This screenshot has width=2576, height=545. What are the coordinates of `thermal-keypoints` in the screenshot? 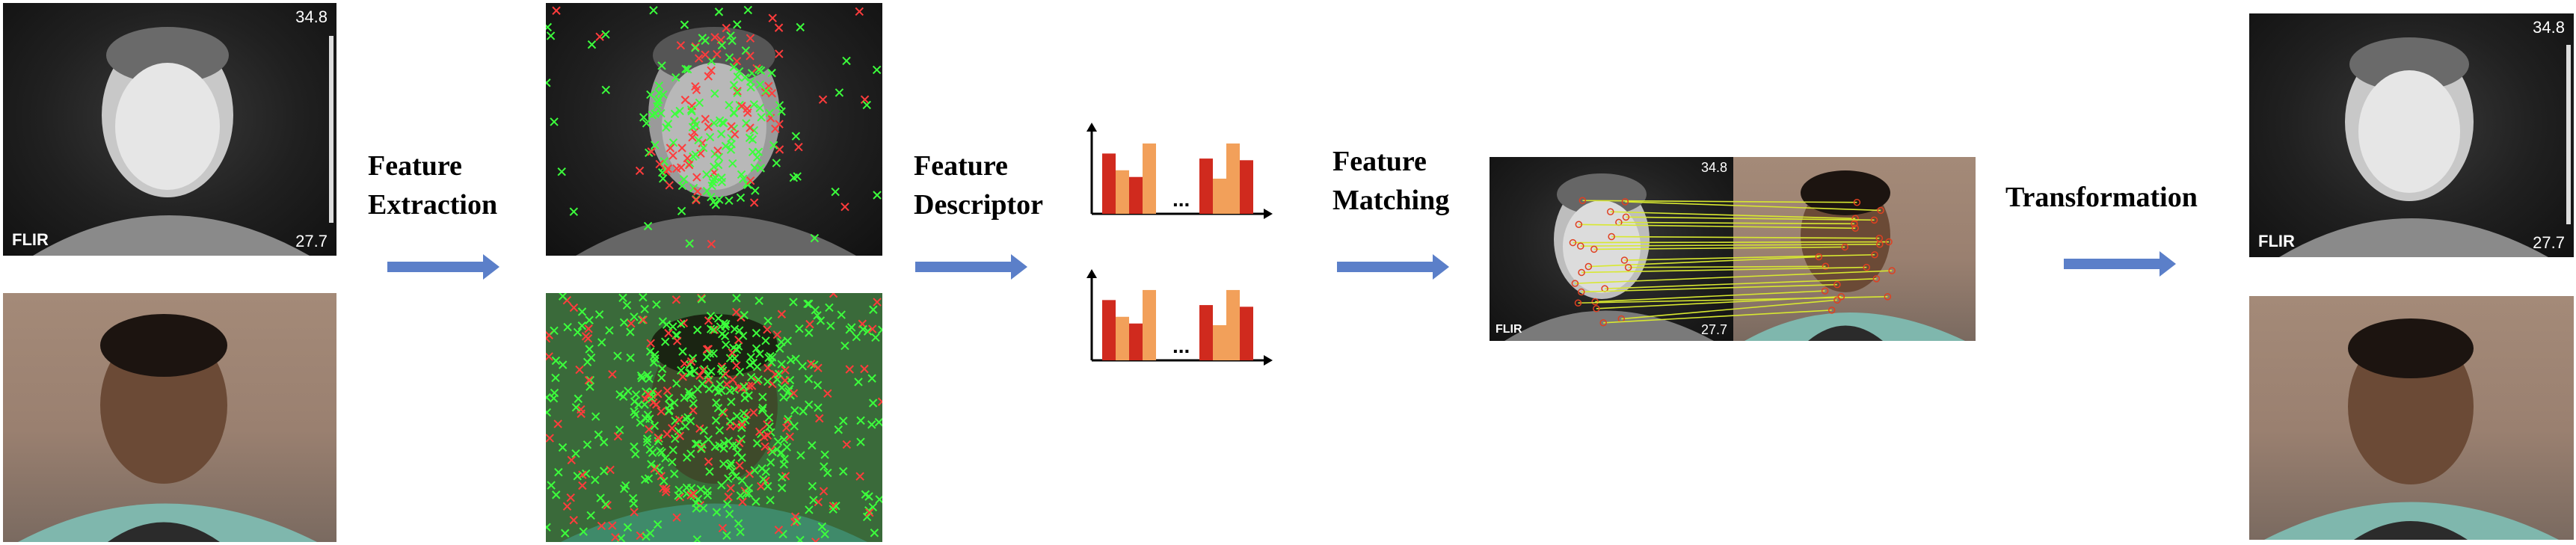 It's located at (714, 130).